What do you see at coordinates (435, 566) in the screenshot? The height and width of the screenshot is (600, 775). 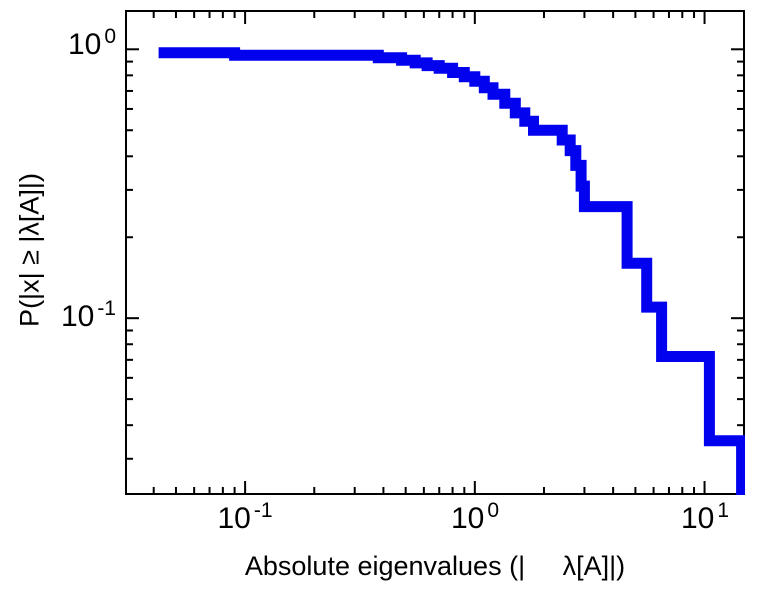 I see `x-axis-label: Absolute eigenvalues (| λ[A]|)` at bounding box center [435, 566].